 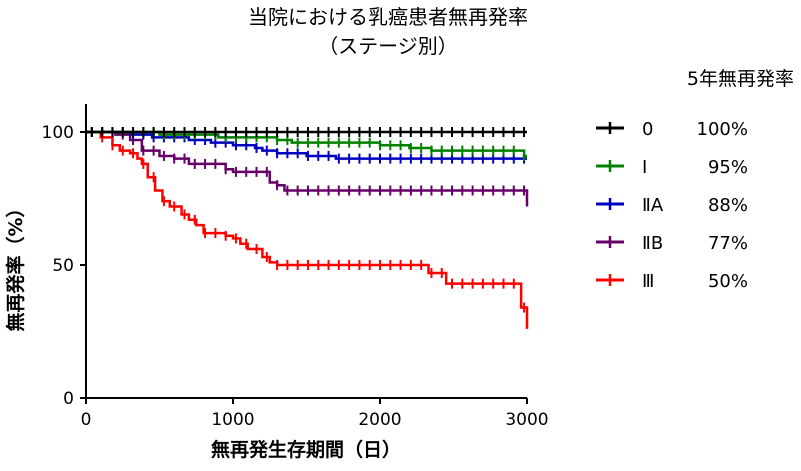 I want to click on x-tick-label: 3000, so click(x=526, y=420).